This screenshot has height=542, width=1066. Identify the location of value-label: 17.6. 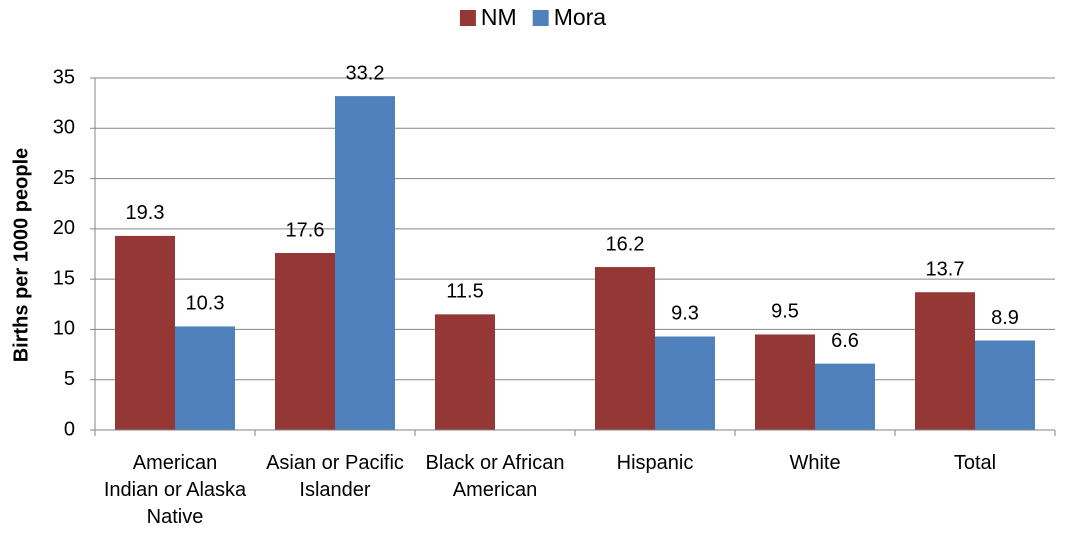
(305, 230).